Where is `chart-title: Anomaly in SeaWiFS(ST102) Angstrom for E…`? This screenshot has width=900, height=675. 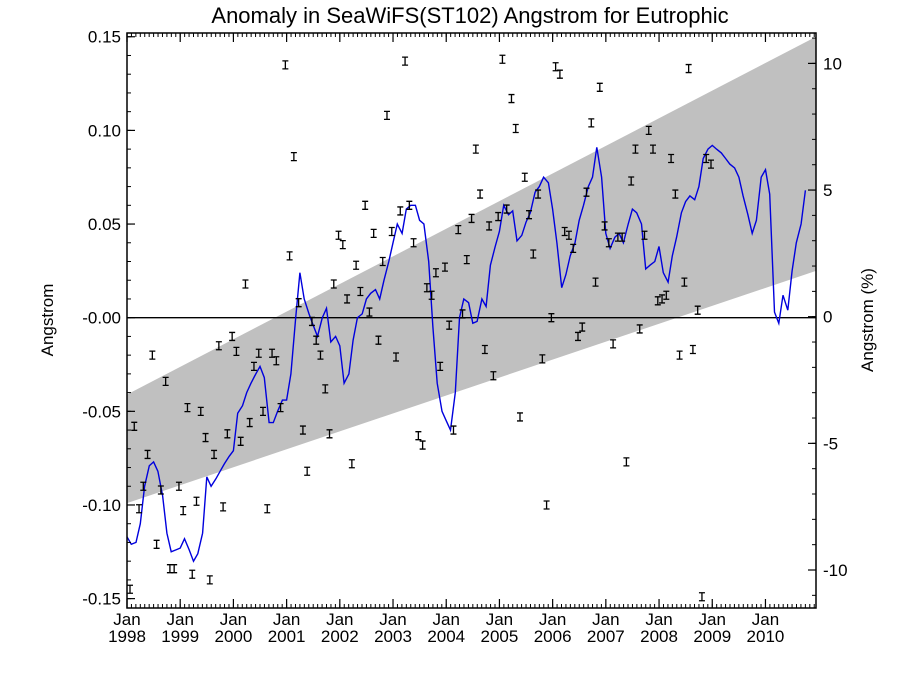
chart-title: Anomaly in SeaWiFS(ST102) Angstrom for E… is located at coordinates (469, 15).